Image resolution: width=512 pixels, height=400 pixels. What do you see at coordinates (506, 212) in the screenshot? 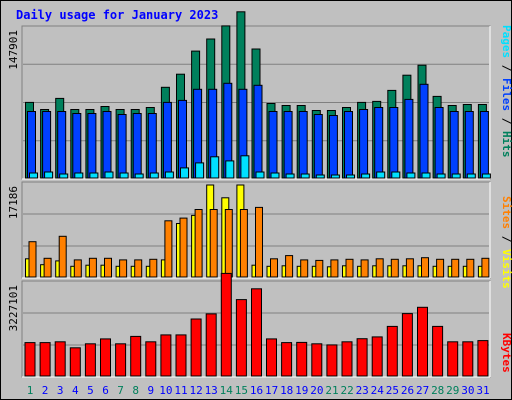
I see `legend-sites: Sites` at bounding box center [506, 212].